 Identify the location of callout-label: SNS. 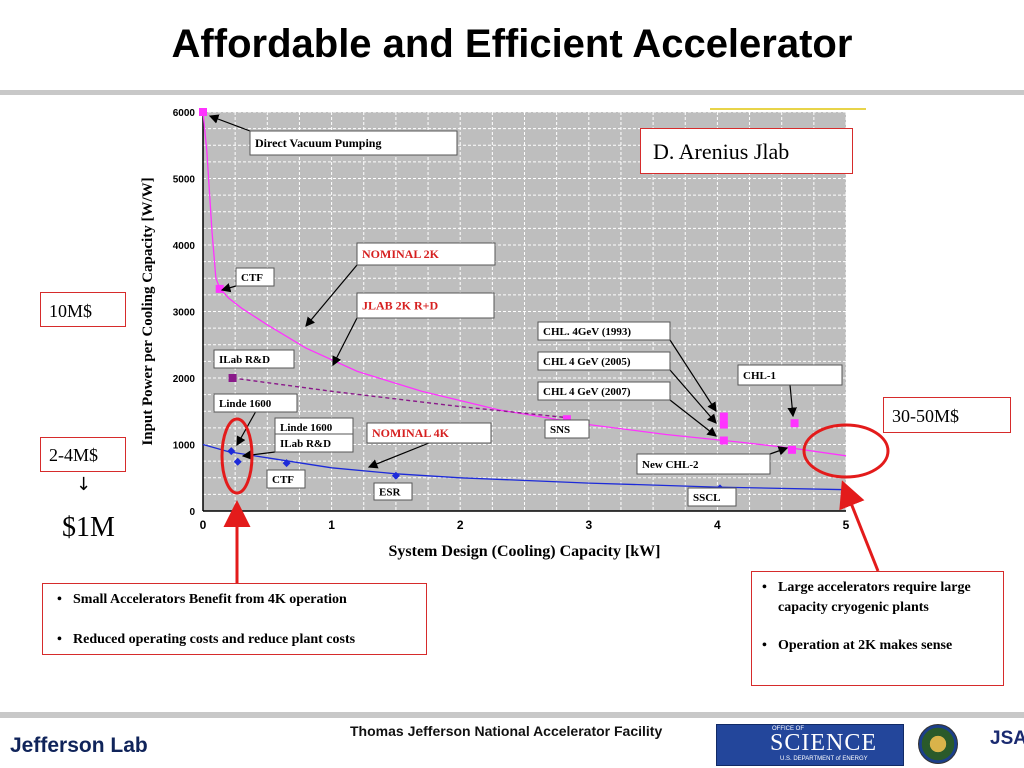
(560, 430).